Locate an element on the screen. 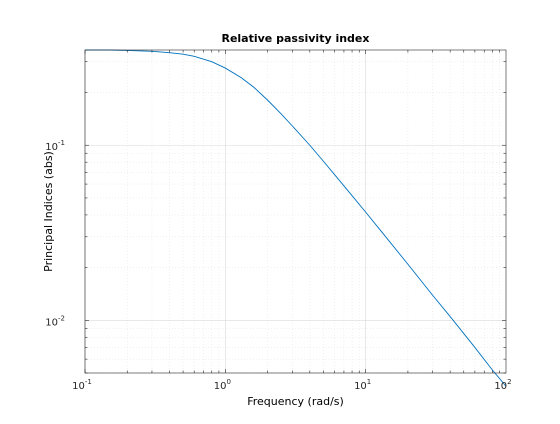  y-tick-label: 10⁻¹ is located at coordinates (55, 146).